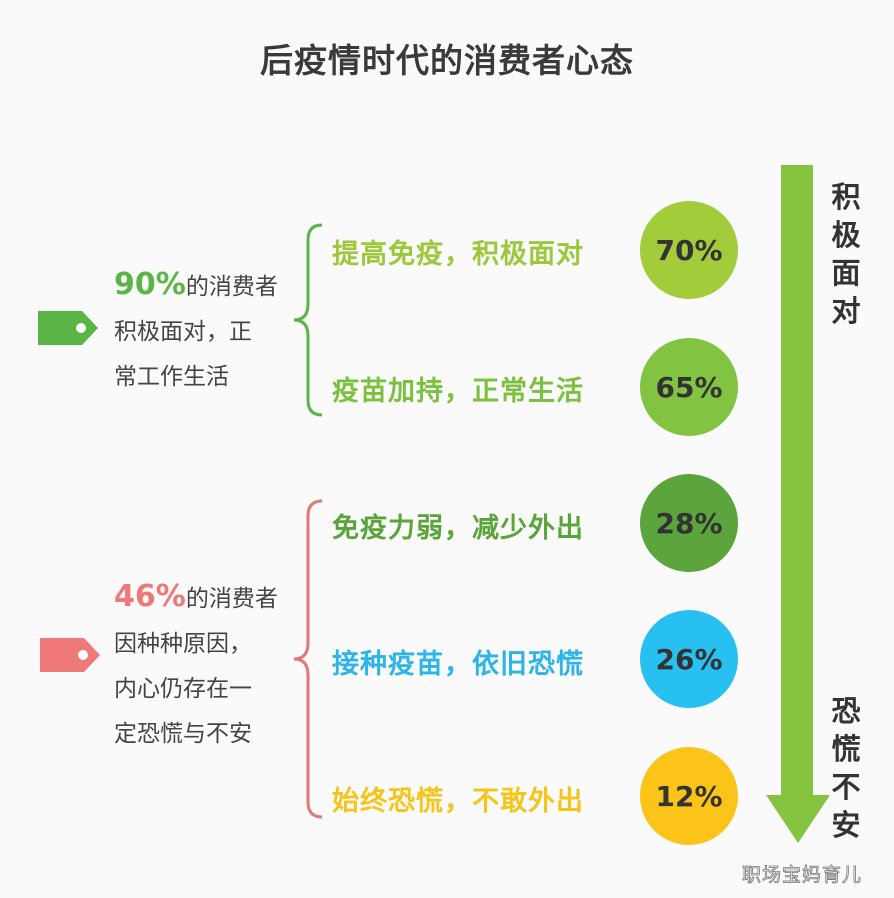 The height and width of the screenshot is (898, 894). Describe the element at coordinates (802, 875) in the screenshot. I see `watermark: 职场宝妈育儿` at that location.